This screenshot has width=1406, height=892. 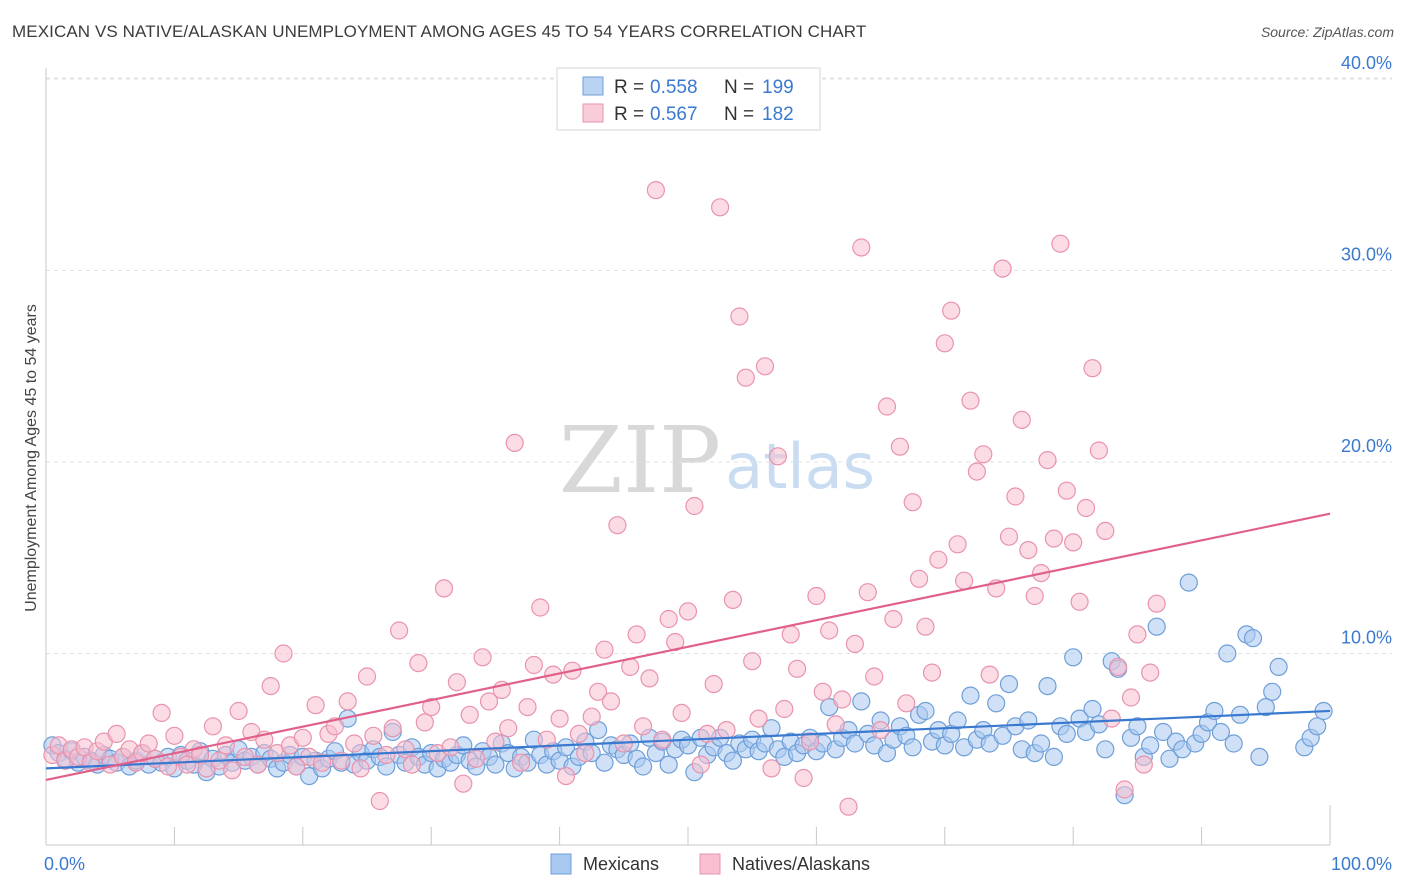 I want to click on stats-swatch-natives, so click(x=593, y=113).